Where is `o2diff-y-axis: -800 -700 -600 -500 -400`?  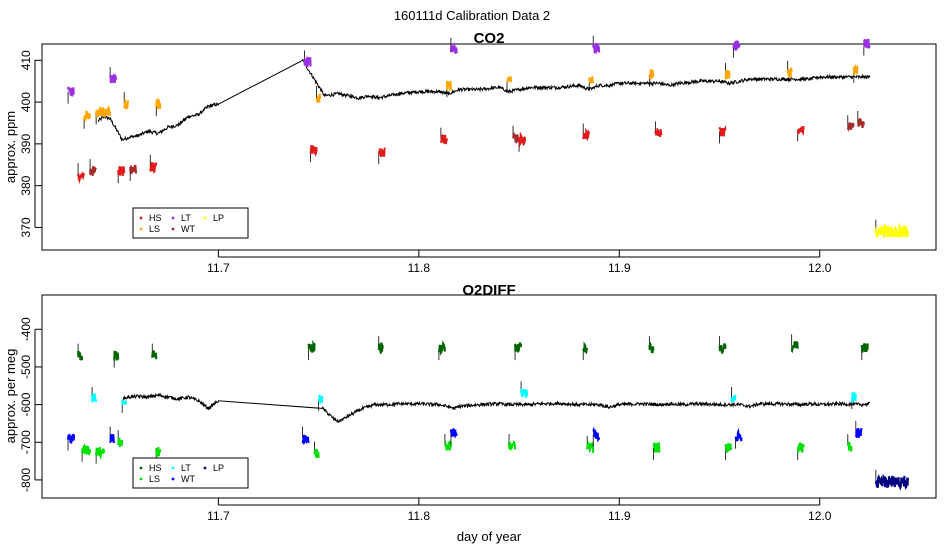 o2diff-y-axis: -800 -700 -600 -500 -400 is located at coordinates (30, 404).